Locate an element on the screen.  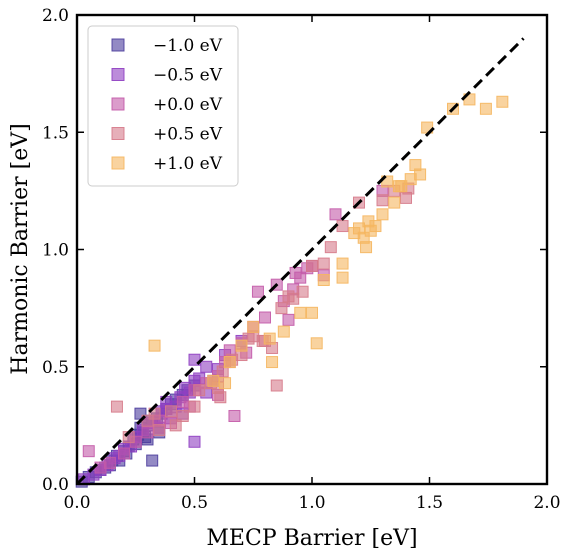
legend-label: +0.5 eV is located at coordinates (188, 135).